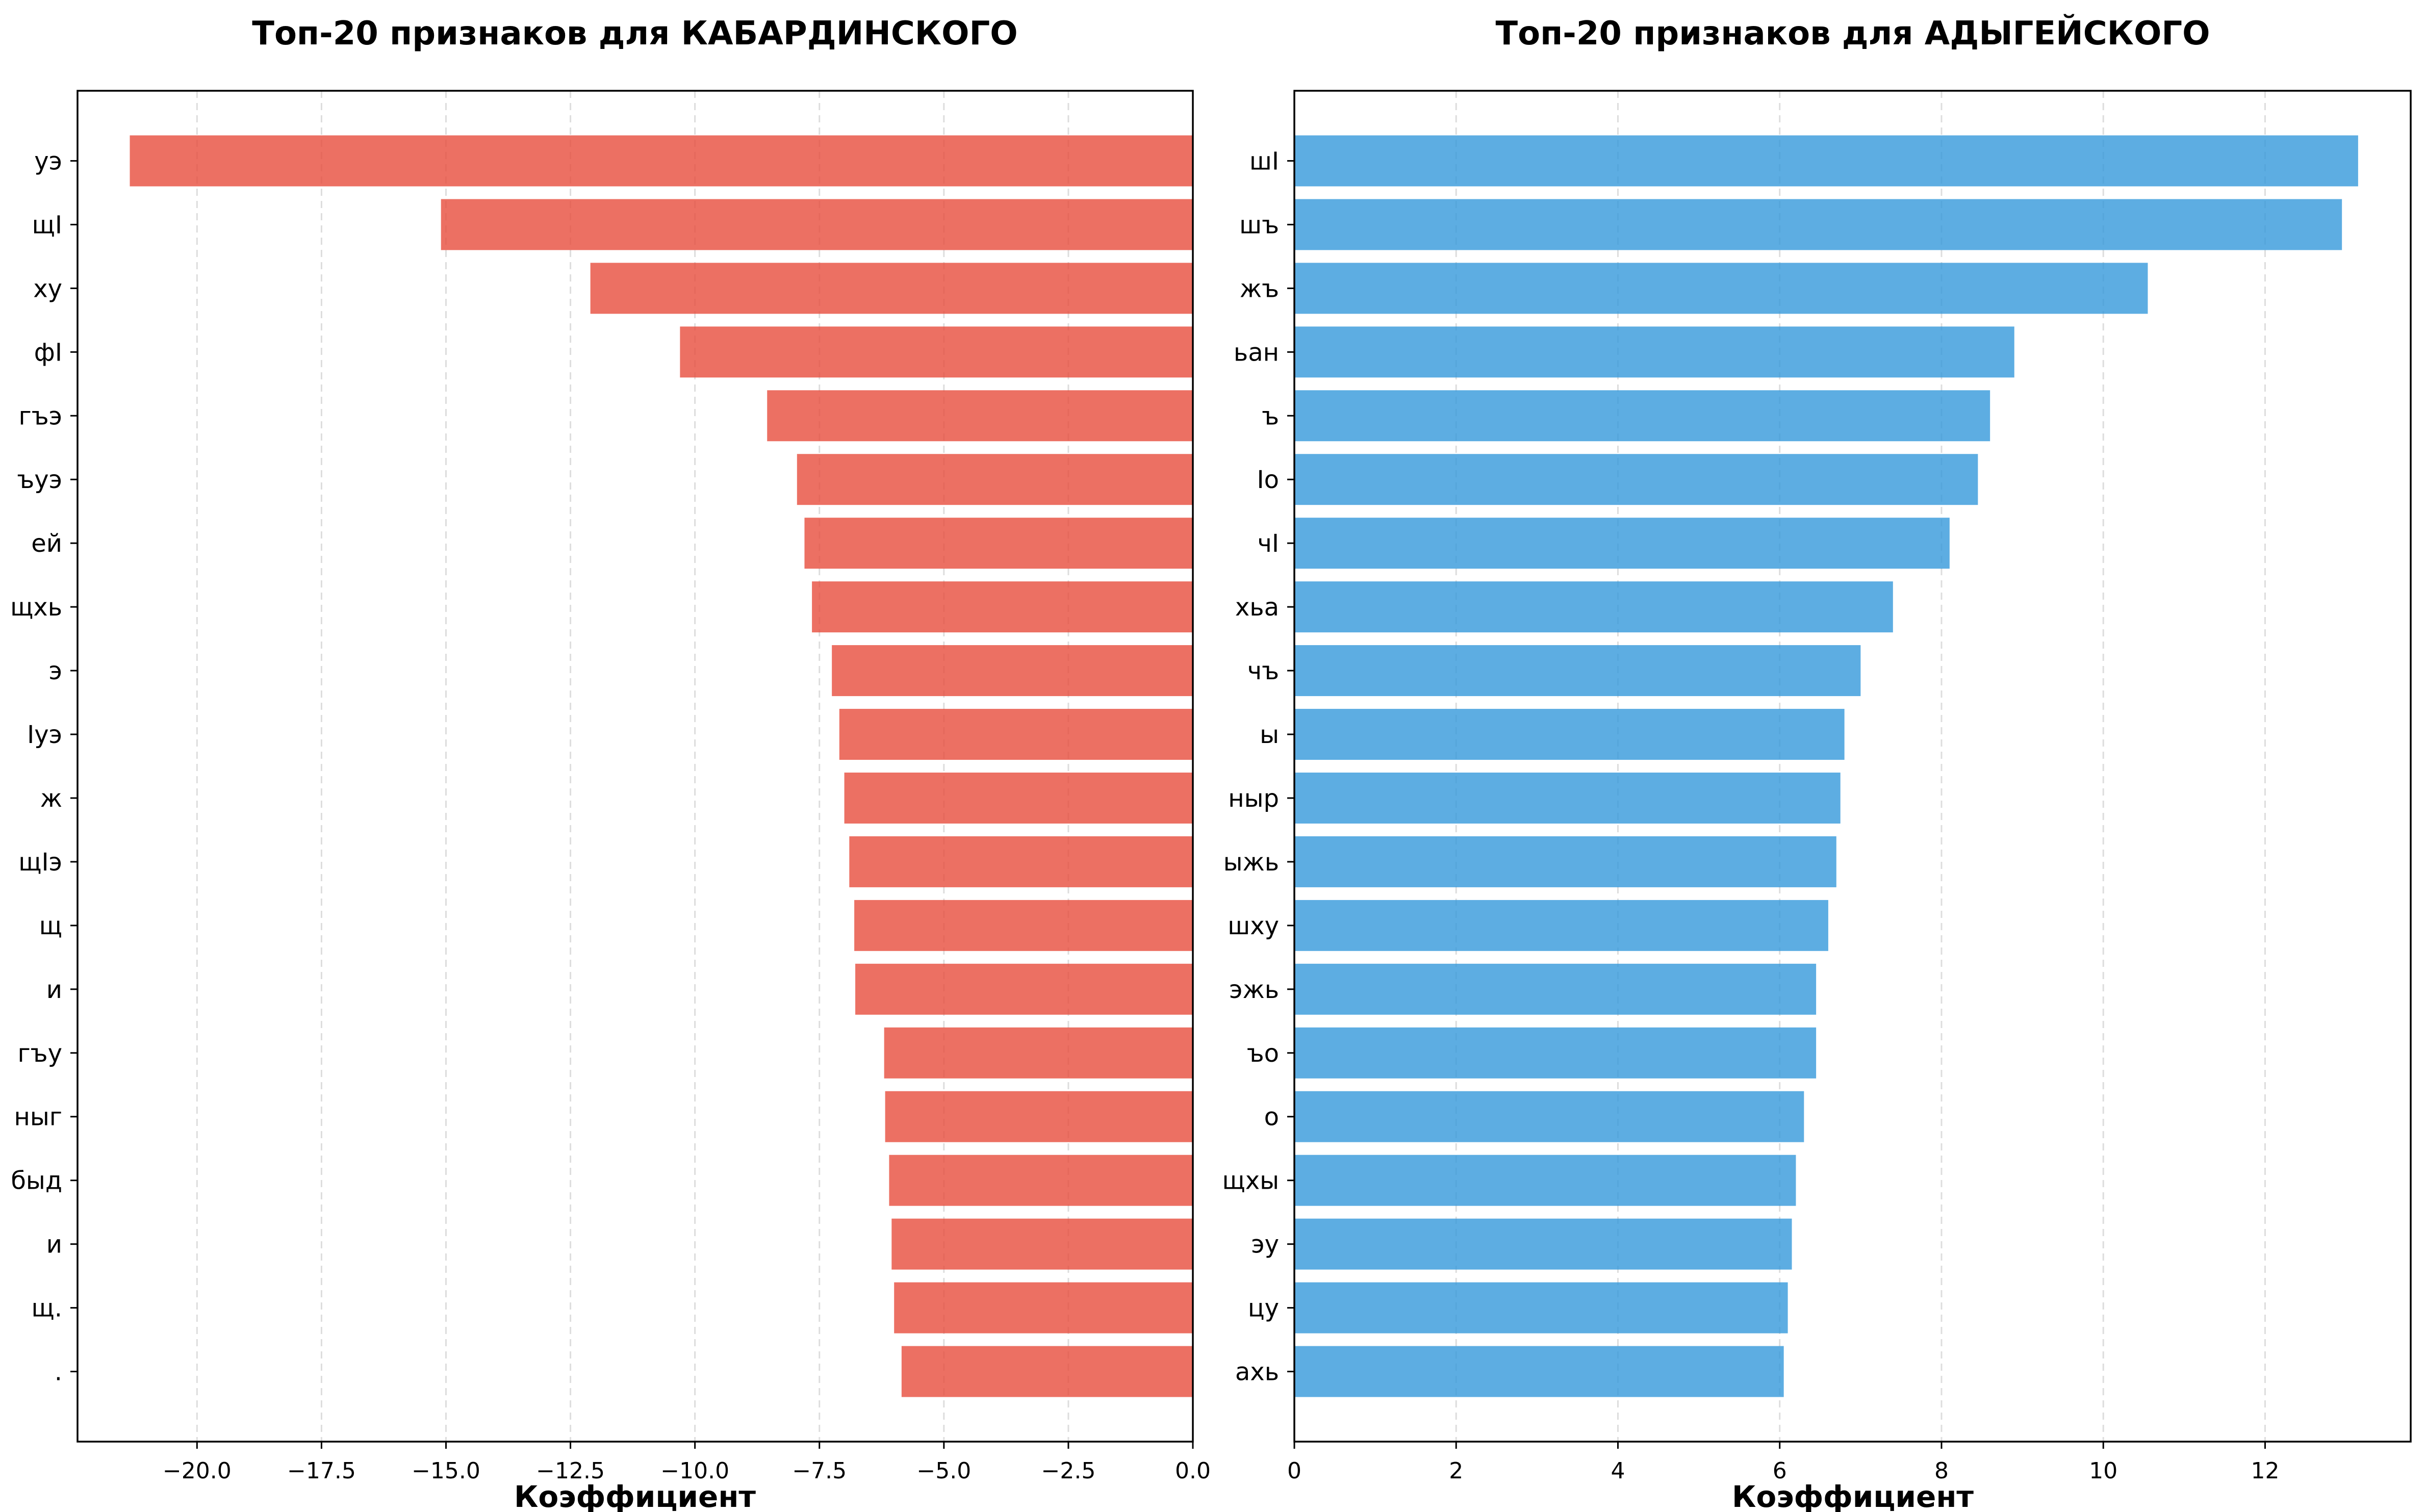  I want to click on adyghe-y-tick-label: цу, so click(1263, 1308).